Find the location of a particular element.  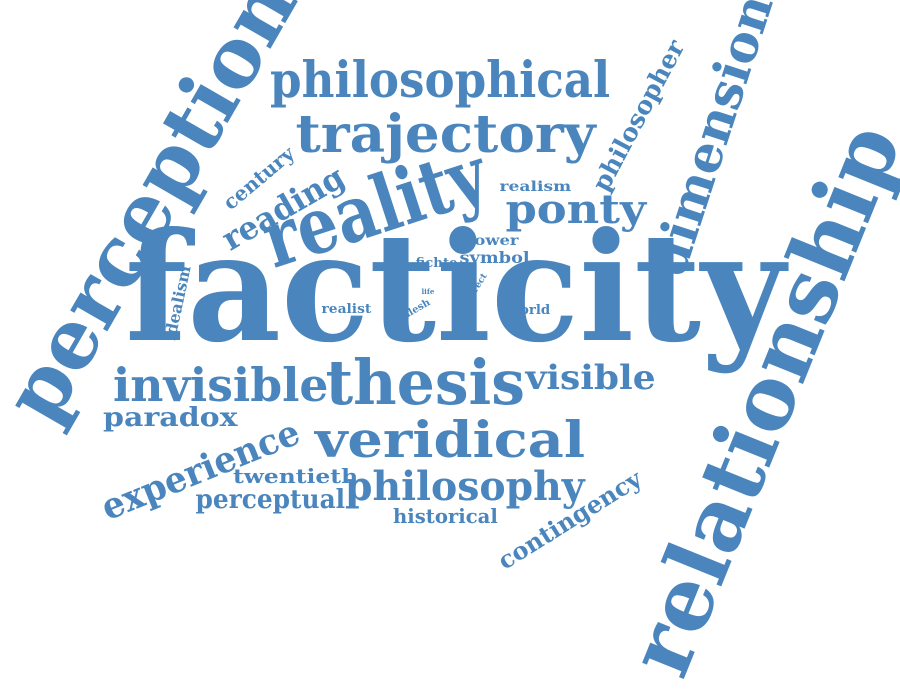

word-philosophy: philosophy is located at coordinates (464, 486).